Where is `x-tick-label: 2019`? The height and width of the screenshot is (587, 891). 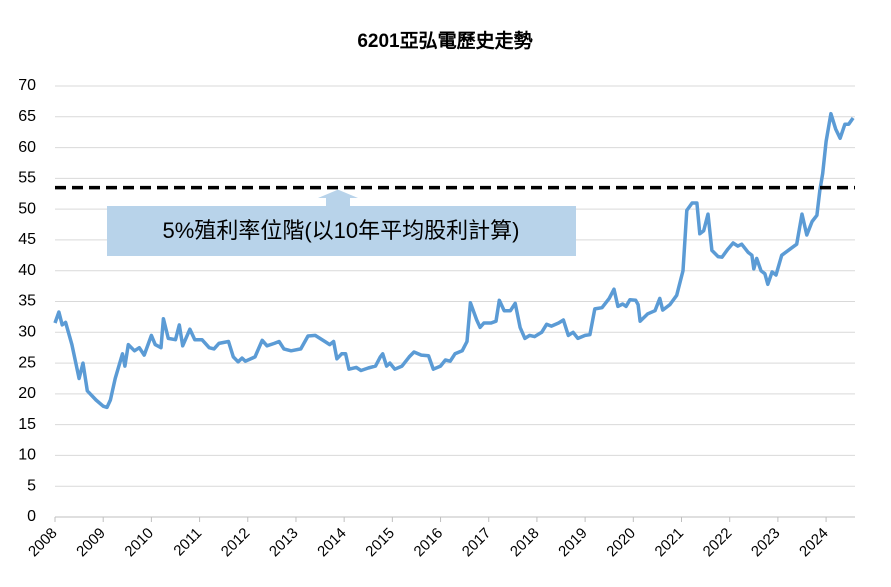 x-tick-label: 2019 is located at coordinates (573, 543).